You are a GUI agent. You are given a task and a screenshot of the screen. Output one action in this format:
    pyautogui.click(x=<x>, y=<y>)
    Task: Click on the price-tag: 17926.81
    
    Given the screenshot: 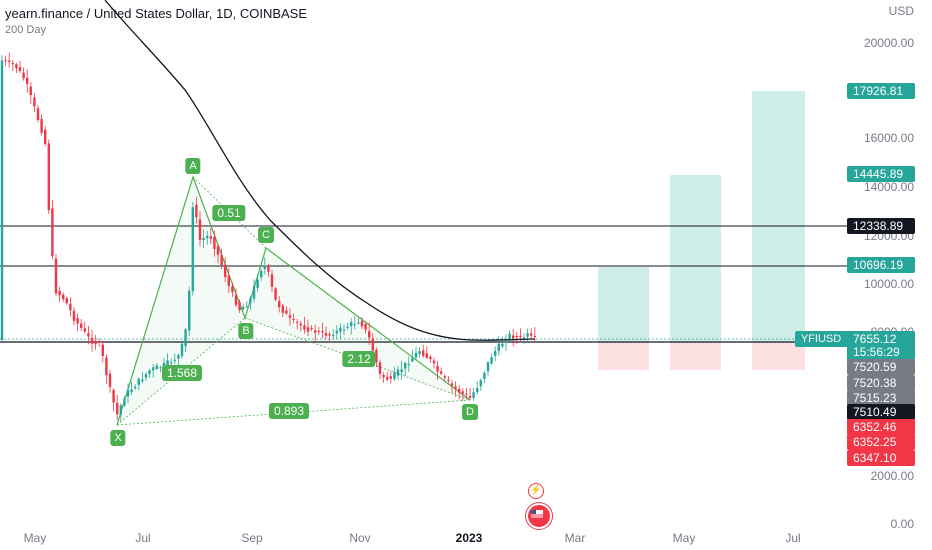 What is the action you would take?
    pyautogui.click(x=881, y=91)
    